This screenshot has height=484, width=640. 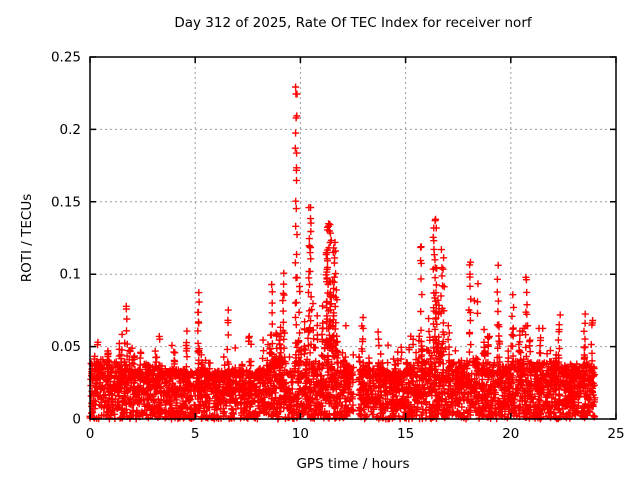 What do you see at coordinates (66, 239) in the screenshot?
I see `y-tick-labels: 0 0.05 0.1 0.15 0.2 0.25` at bounding box center [66, 239].